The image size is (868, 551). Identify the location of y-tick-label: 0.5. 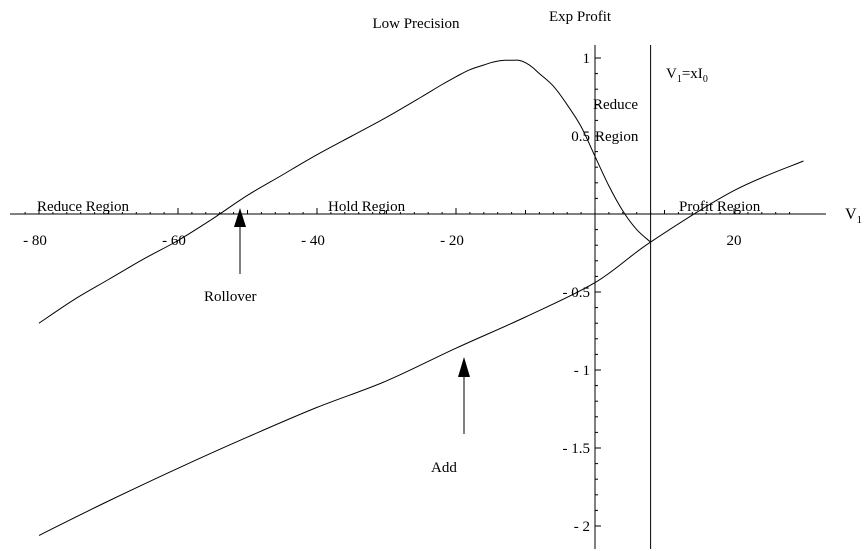
(580, 137).